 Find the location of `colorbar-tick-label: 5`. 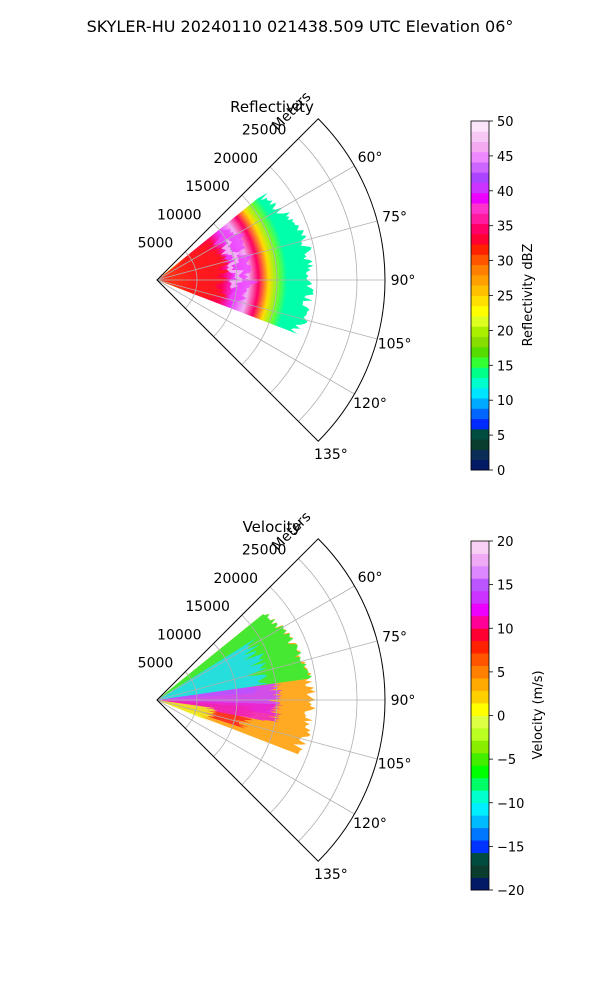

colorbar-tick-label: 5 is located at coordinates (501, 673).